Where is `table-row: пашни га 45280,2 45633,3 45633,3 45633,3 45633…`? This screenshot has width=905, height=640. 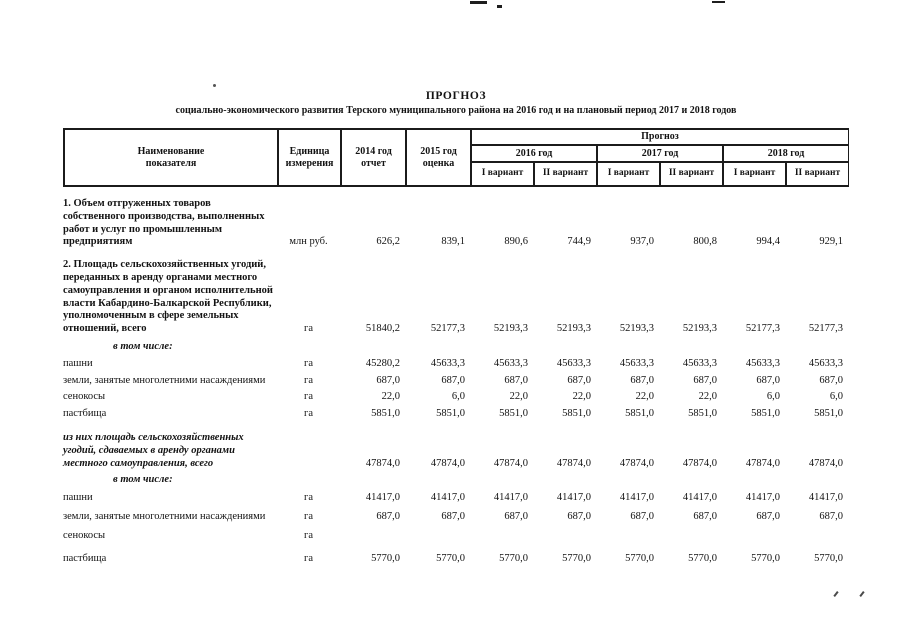
table-row: пашни га 45280,2 45633,3 45633,3 45633,3 45633… is located at coordinates (456, 364).